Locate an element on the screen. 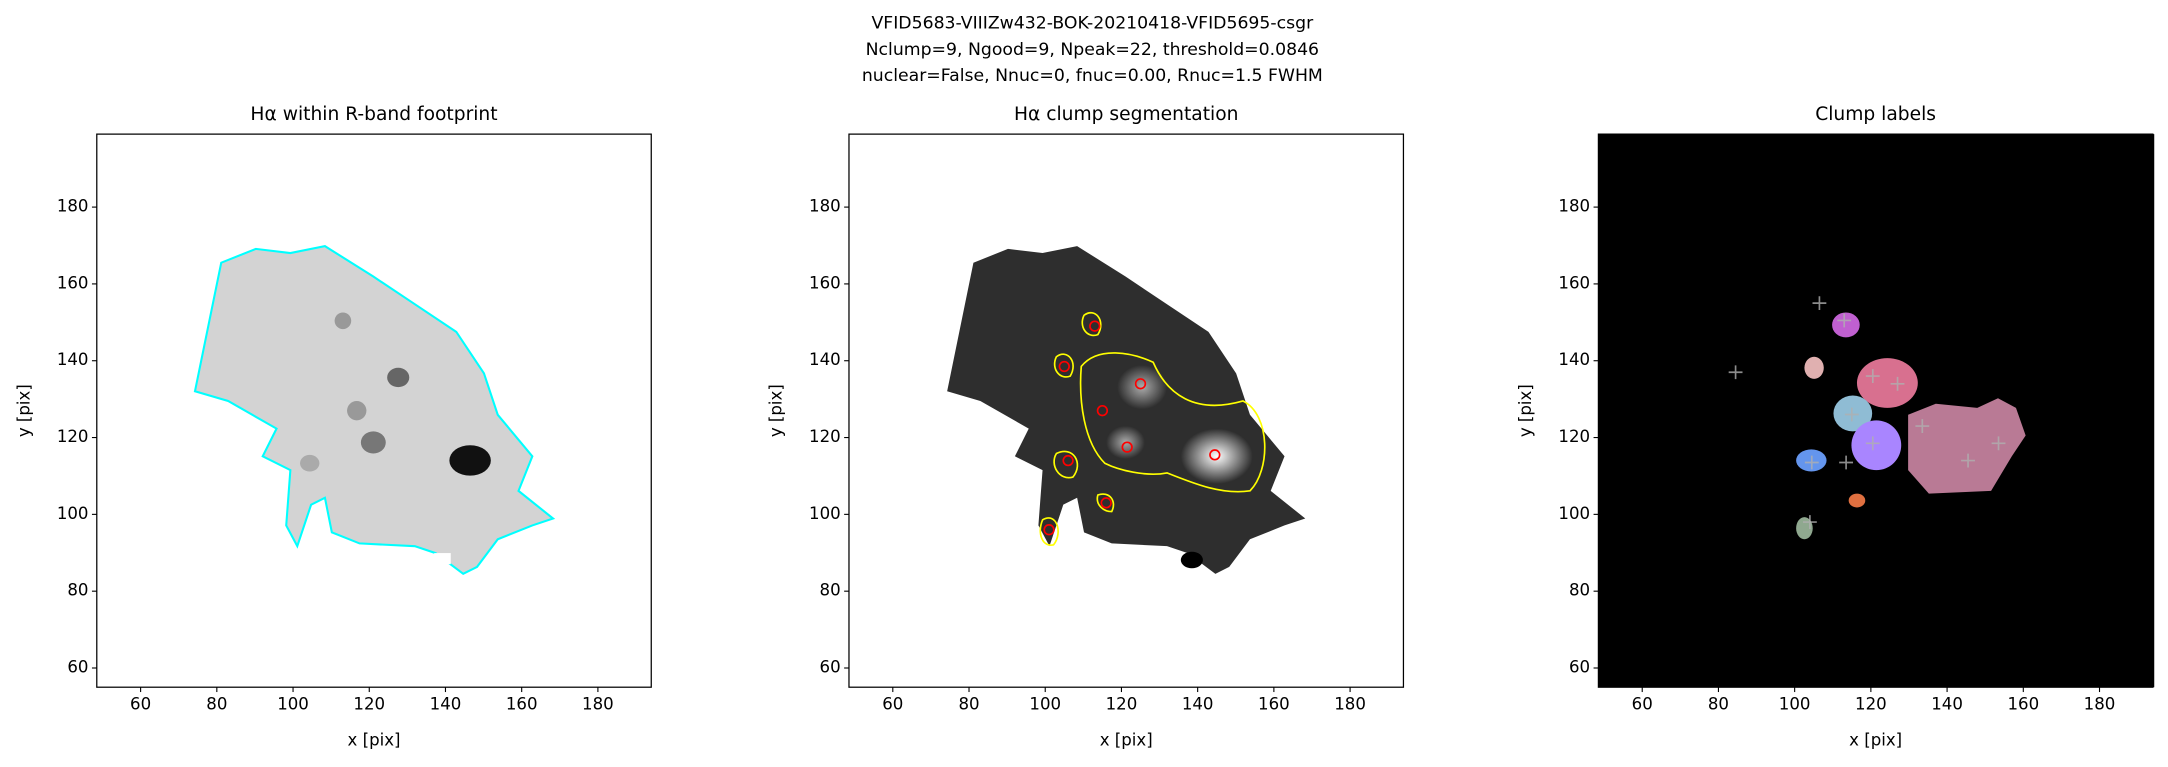  axes-title: Clump labels is located at coordinates (1875, 114).